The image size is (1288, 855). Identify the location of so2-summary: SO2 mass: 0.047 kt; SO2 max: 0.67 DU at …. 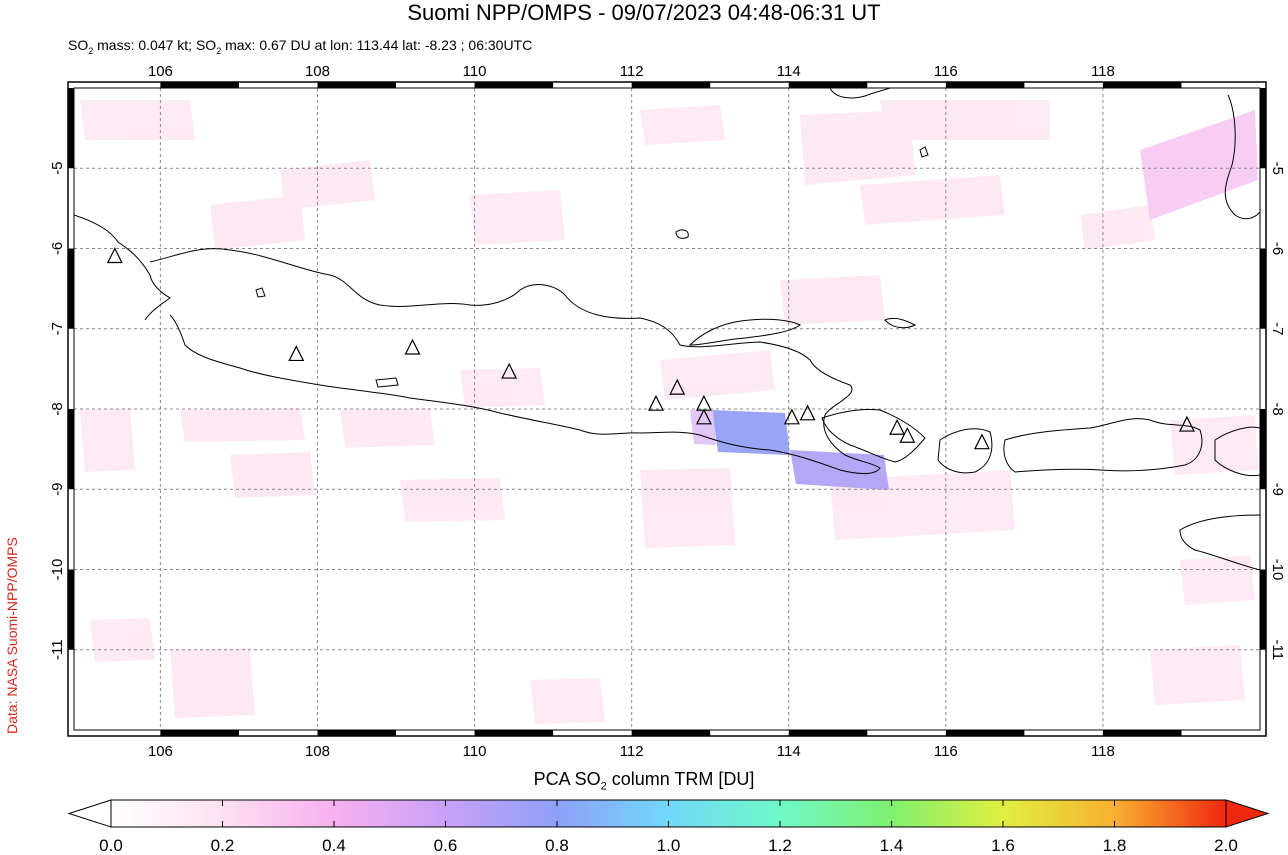
(300, 46).